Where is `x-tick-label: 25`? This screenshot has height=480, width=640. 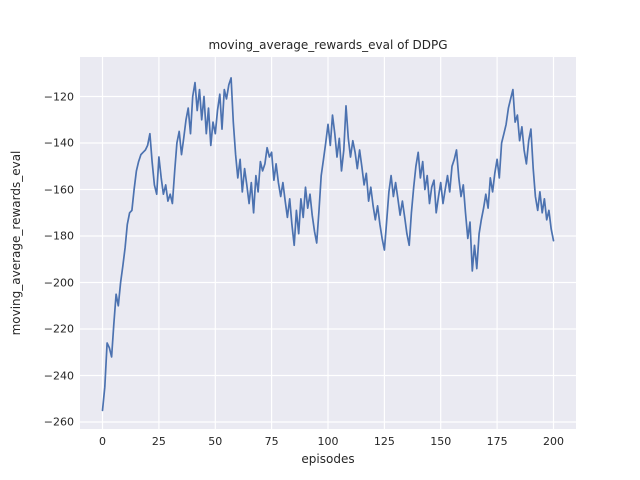
x-tick-label: 25 is located at coordinates (158, 441).